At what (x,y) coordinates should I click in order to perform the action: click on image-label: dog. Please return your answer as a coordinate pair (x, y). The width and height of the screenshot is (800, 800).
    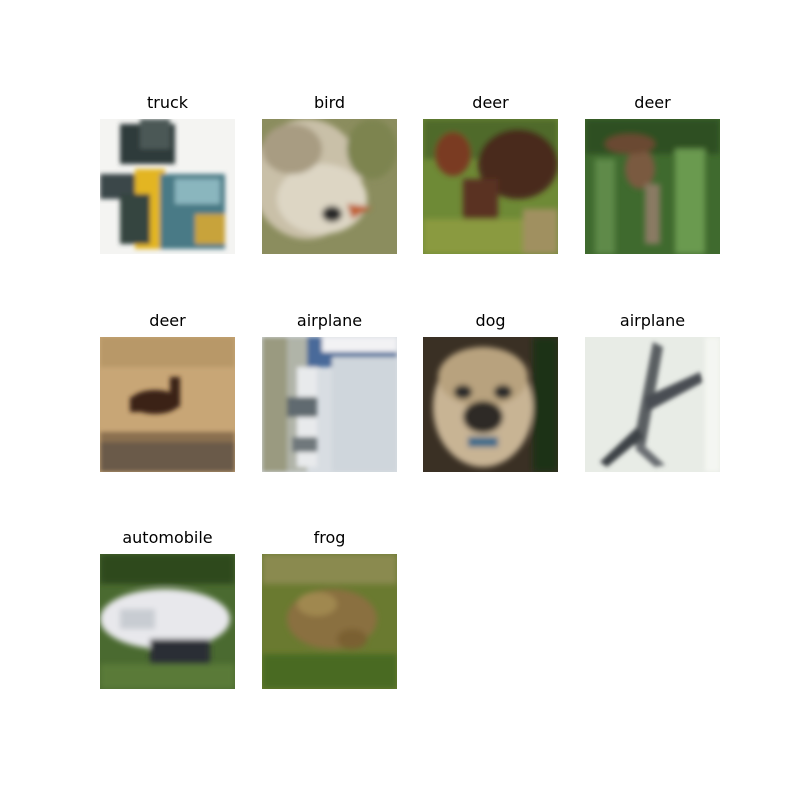
    Looking at the image, I should click on (490, 320).